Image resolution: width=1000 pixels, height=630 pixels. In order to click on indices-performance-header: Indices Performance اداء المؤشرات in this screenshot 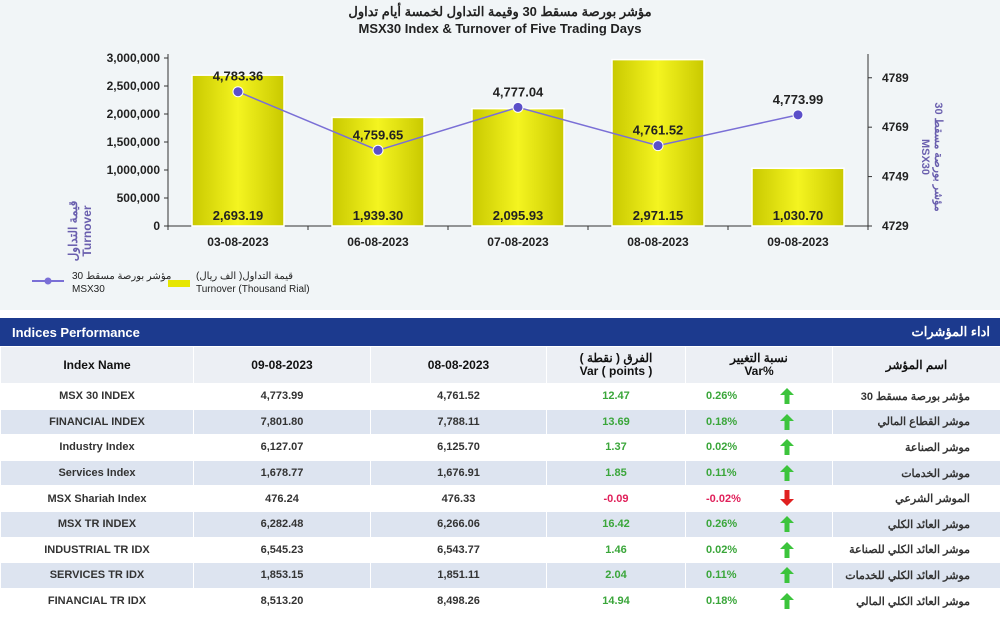, I will do `click(500, 332)`.